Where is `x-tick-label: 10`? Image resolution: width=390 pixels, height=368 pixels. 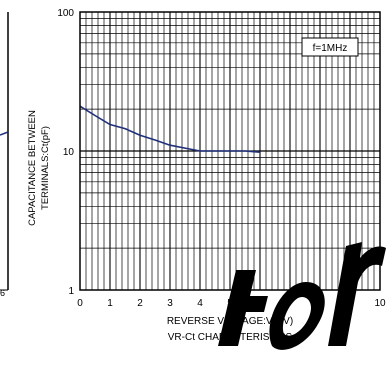
x-tick-label: 10 is located at coordinates (380, 303).